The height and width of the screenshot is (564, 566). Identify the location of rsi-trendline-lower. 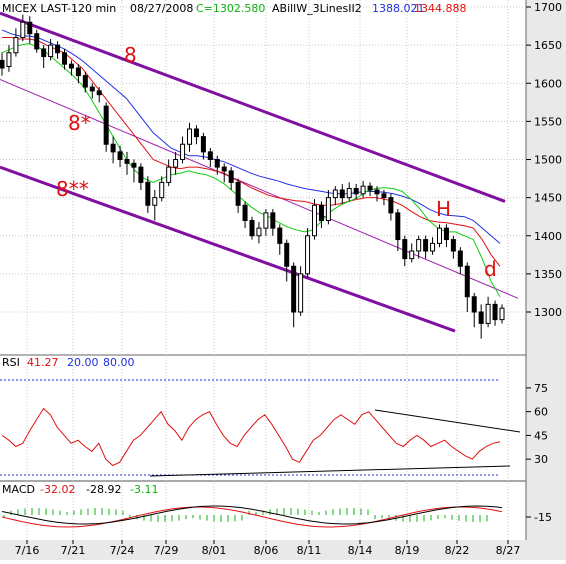
(330, 471).